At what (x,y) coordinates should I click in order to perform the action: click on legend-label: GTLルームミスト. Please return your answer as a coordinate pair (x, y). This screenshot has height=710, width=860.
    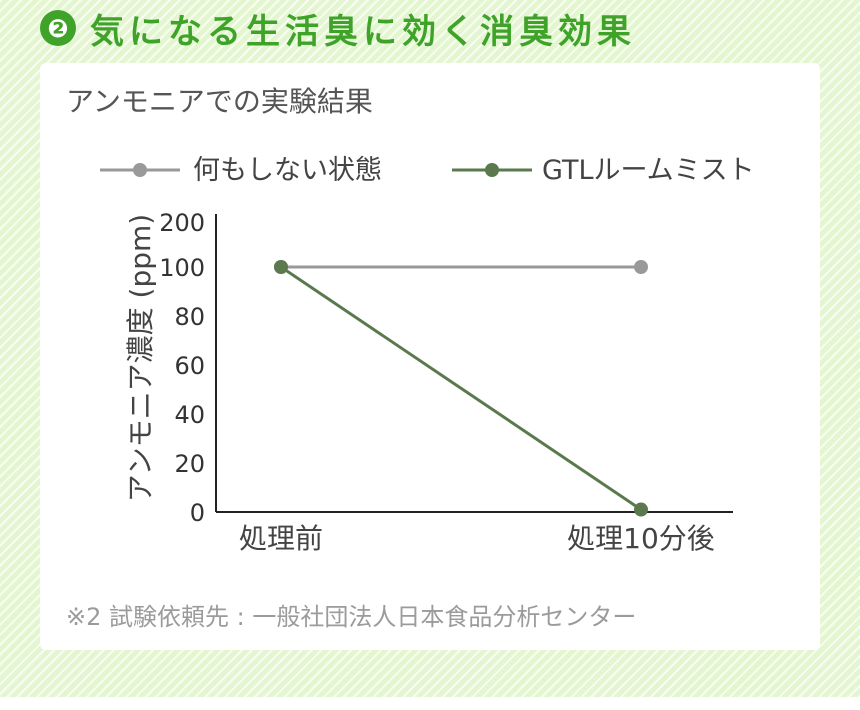
    Looking at the image, I should click on (648, 170).